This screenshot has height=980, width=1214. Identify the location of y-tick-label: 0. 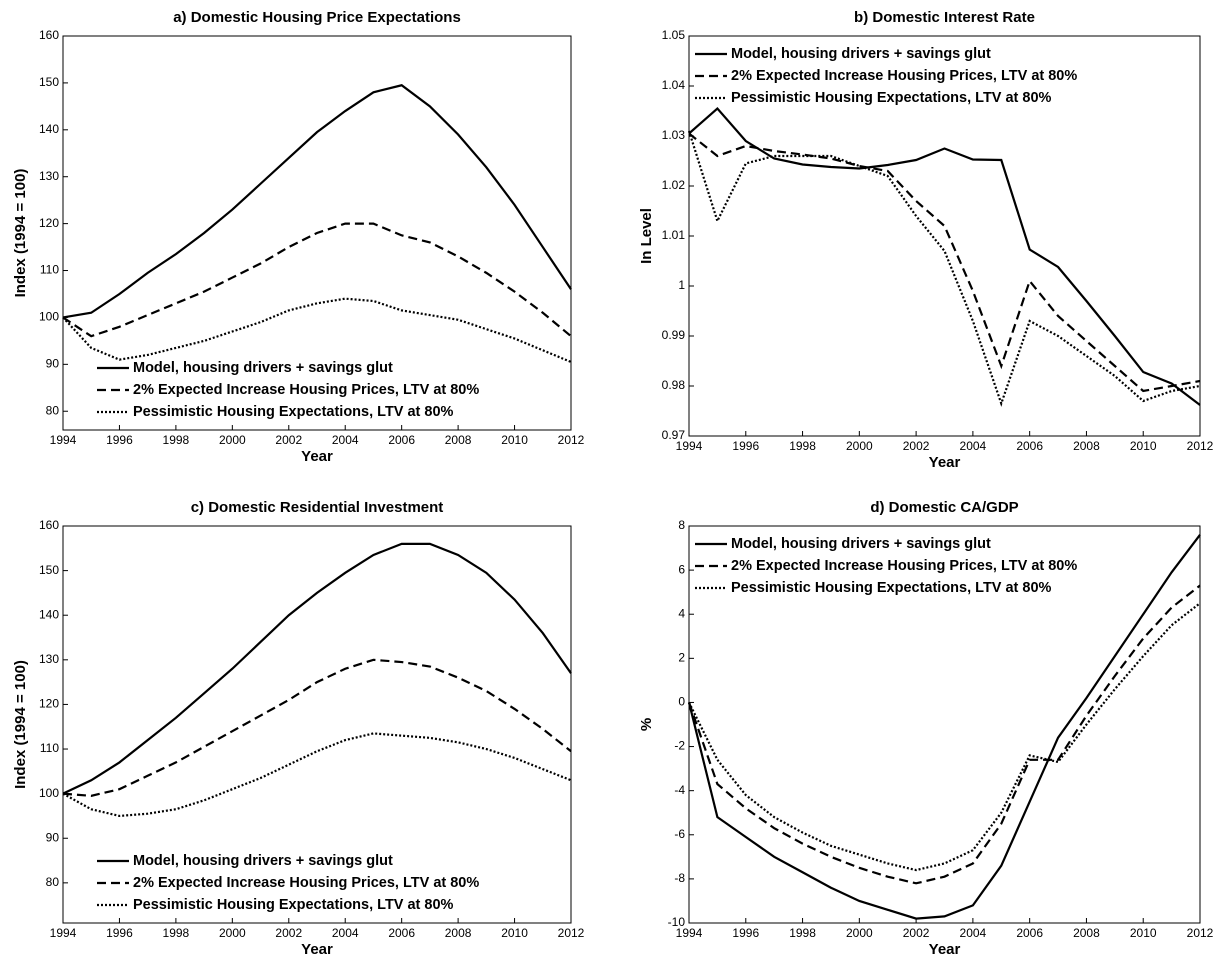
(681, 702).